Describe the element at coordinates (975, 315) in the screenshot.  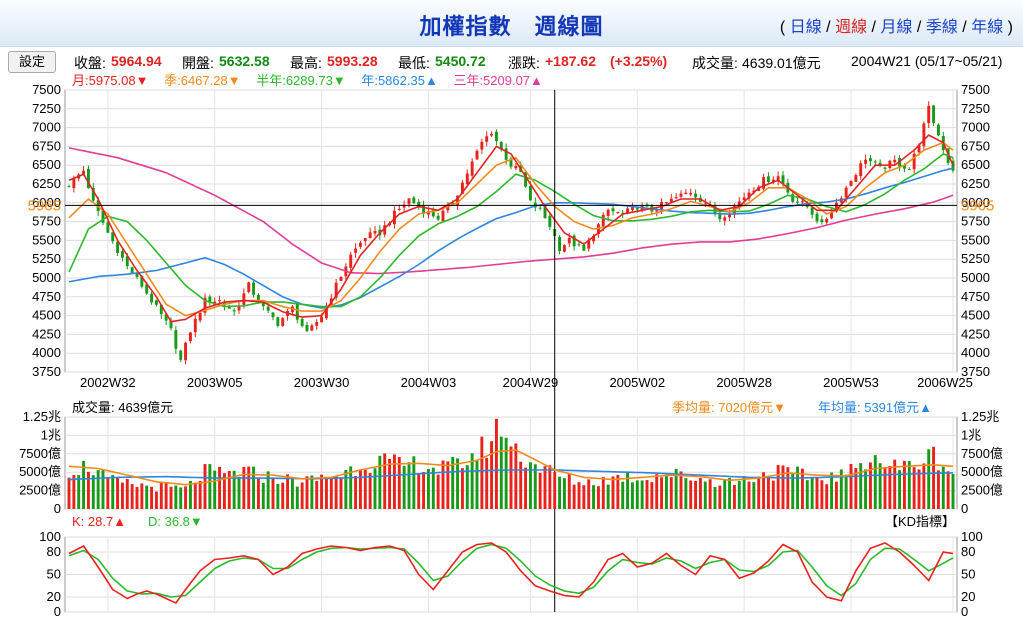
I see `price-tick-label-right: 4500` at that location.